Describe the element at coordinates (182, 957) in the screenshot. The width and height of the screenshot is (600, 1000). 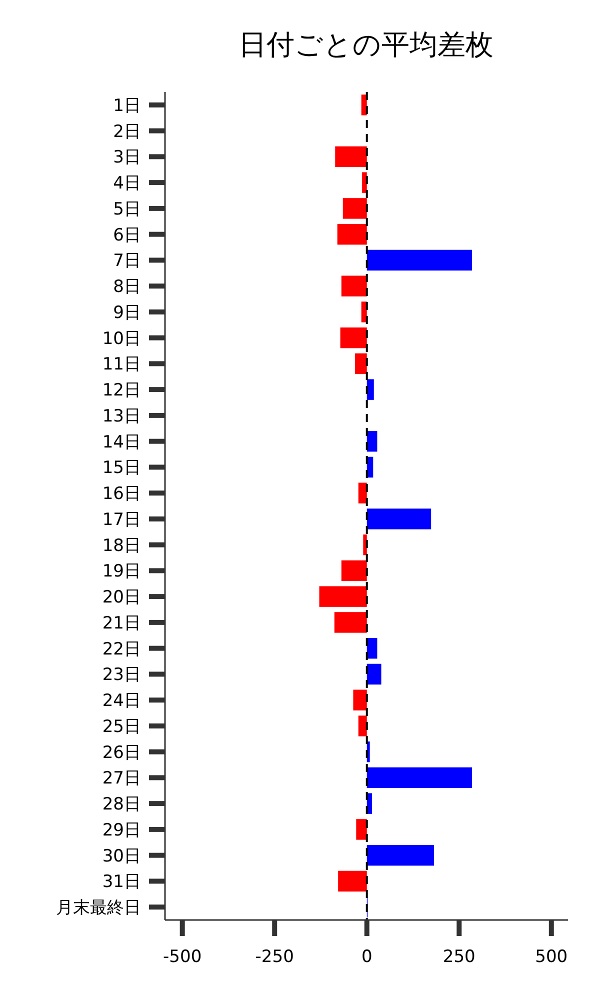
I see `x-tick-label: -500` at that location.